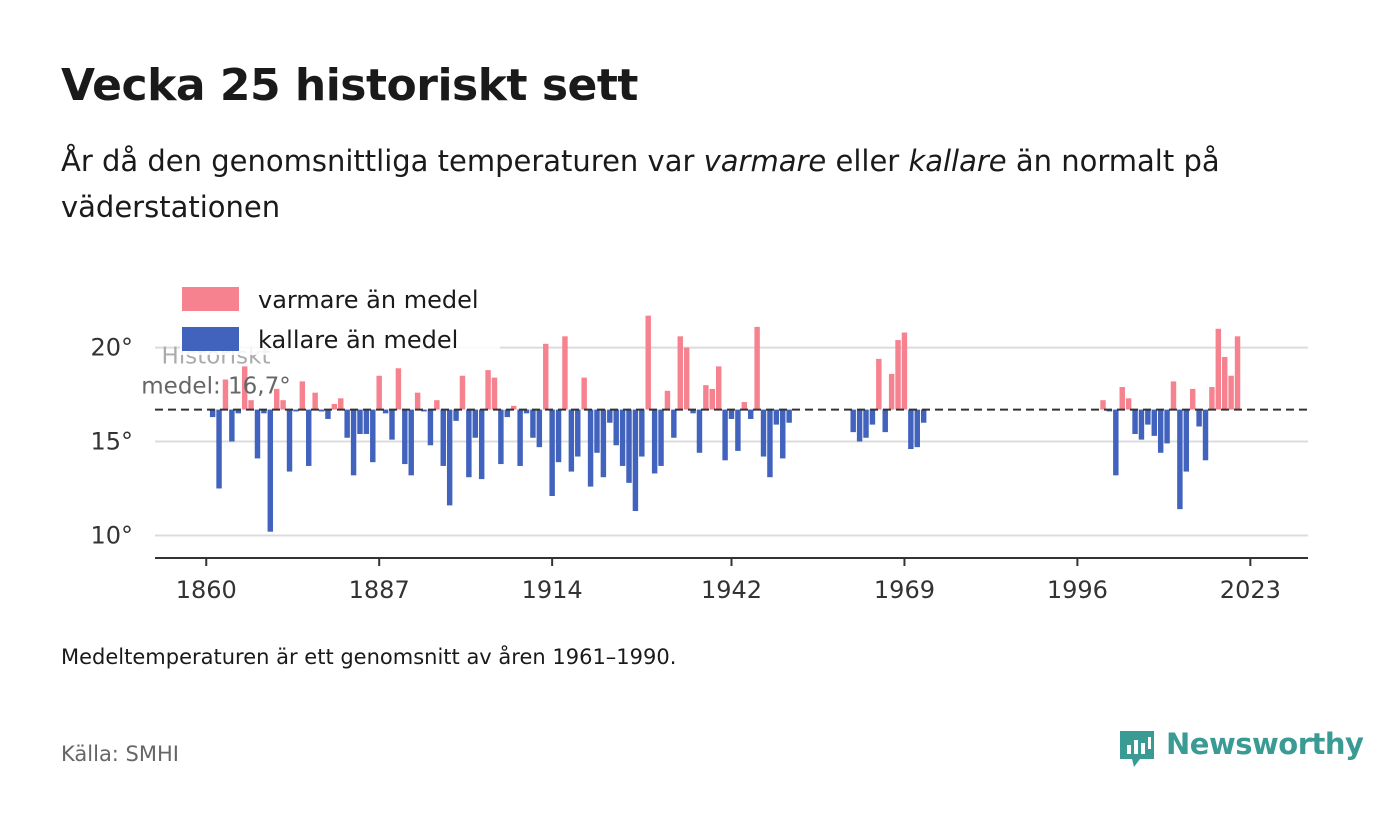 The image size is (1400, 831). I want to click on subtitle-text-2: eller, so click(867, 161).